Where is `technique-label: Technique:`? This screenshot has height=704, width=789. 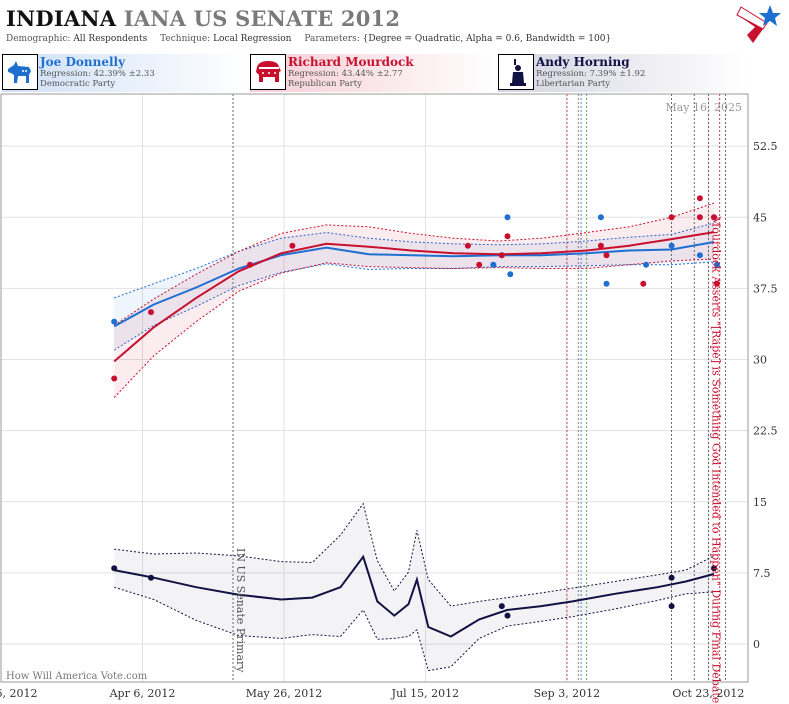 technique-label: Technique: is located at coordinates (185, 39).